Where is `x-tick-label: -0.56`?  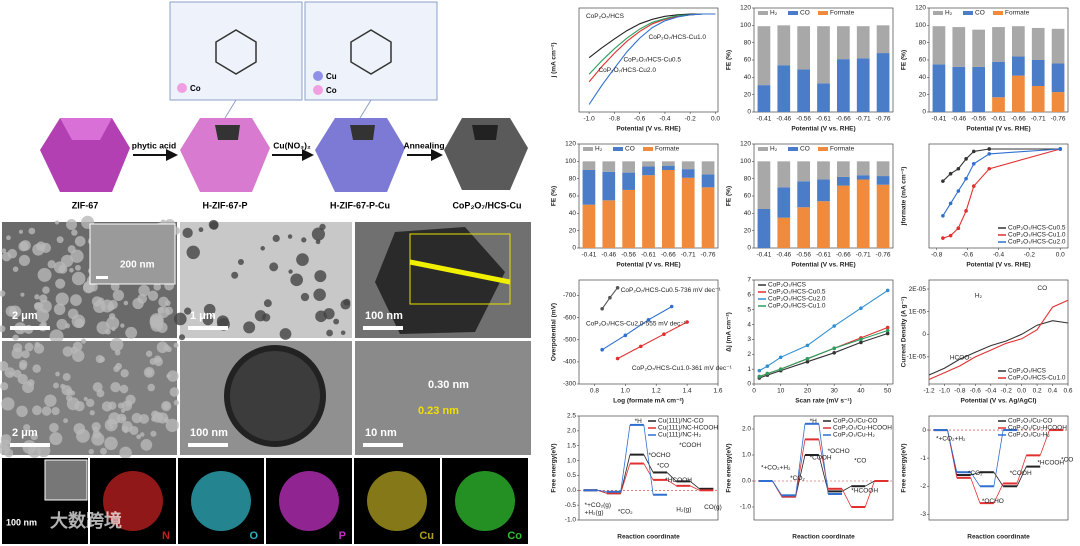
x-tick-label: -0.56 is located at coordinates (978, 119).